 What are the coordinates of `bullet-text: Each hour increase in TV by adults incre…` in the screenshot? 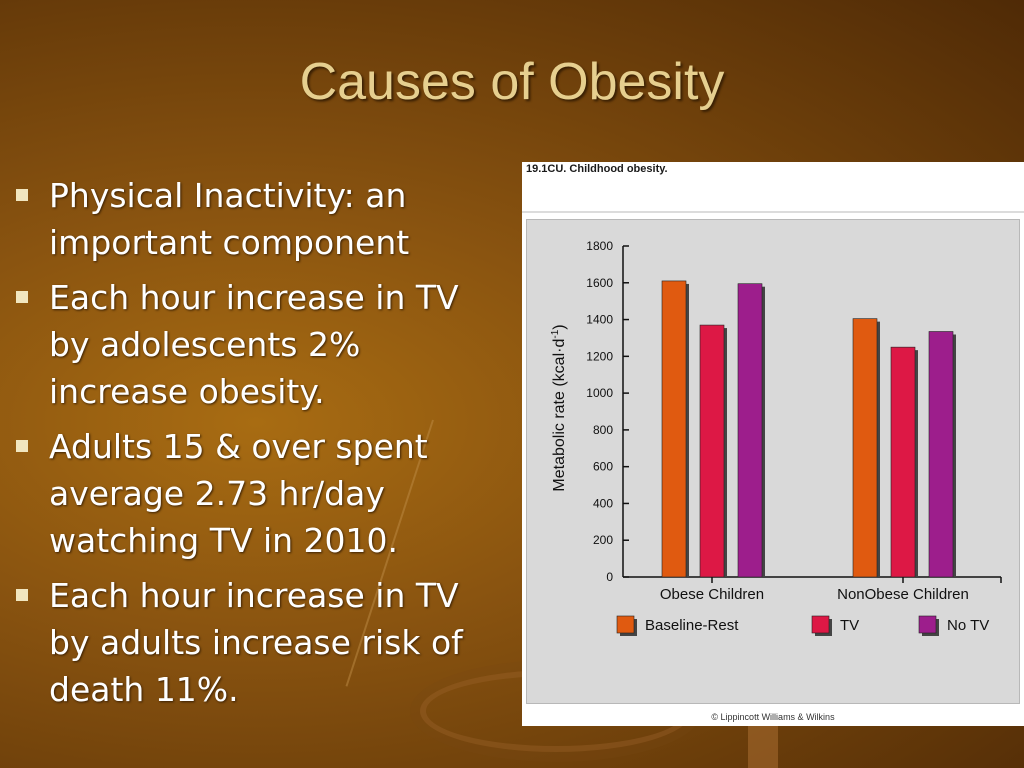 It's located at (256, 642).